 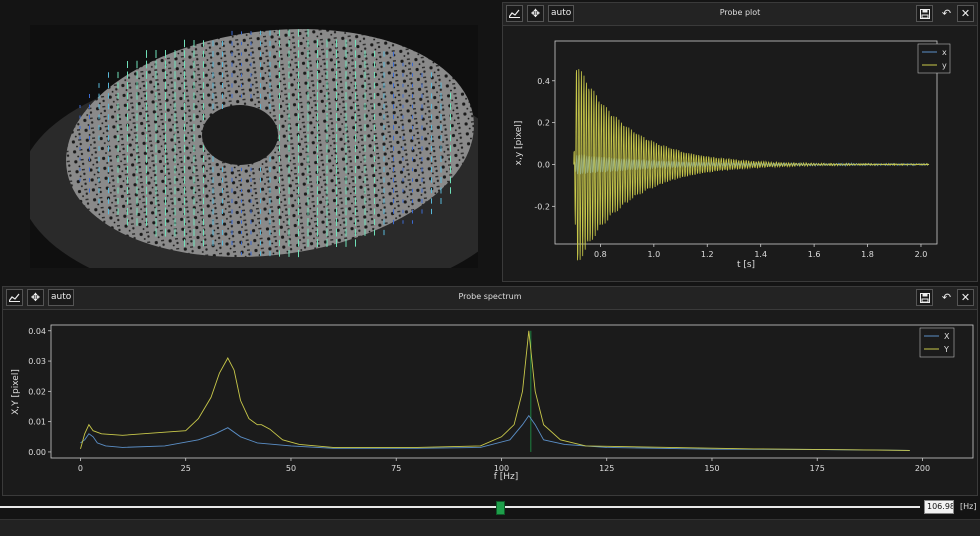 What do you see at coordinates (921, 254) in the screenshot?
I see `x-tick-label: 2.0` at bounding box center [921, 254].